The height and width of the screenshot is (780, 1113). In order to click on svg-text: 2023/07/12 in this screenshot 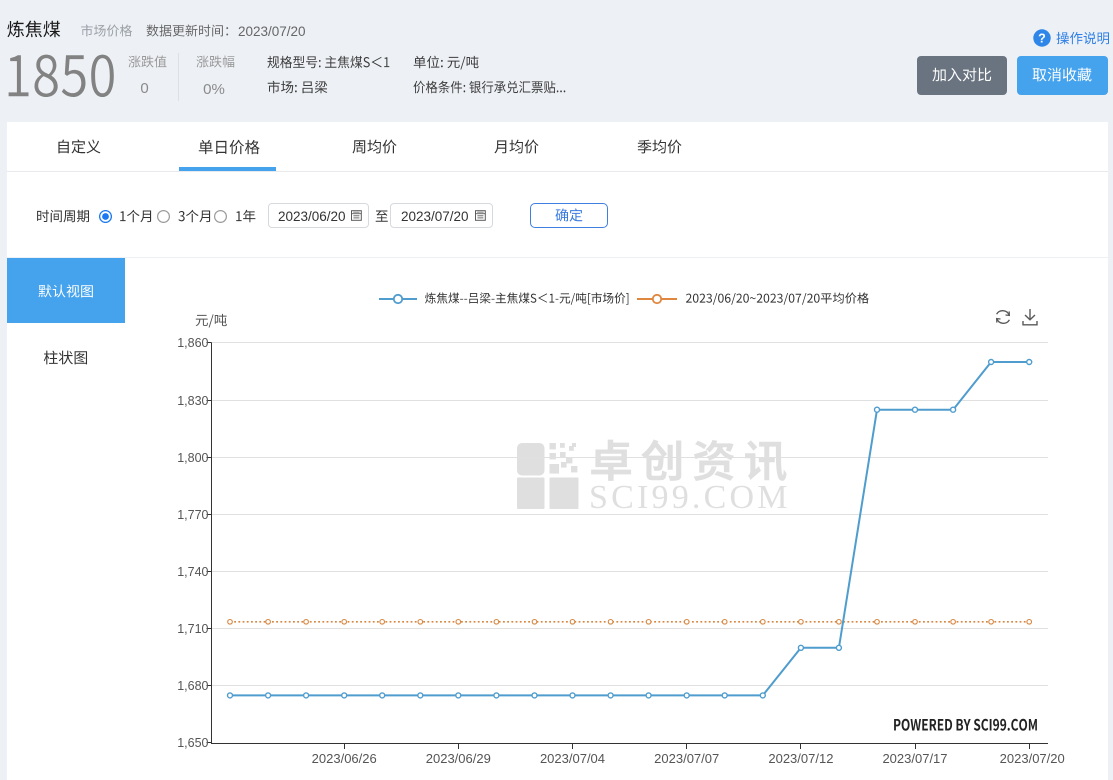, I will do `click(800, 758)`.